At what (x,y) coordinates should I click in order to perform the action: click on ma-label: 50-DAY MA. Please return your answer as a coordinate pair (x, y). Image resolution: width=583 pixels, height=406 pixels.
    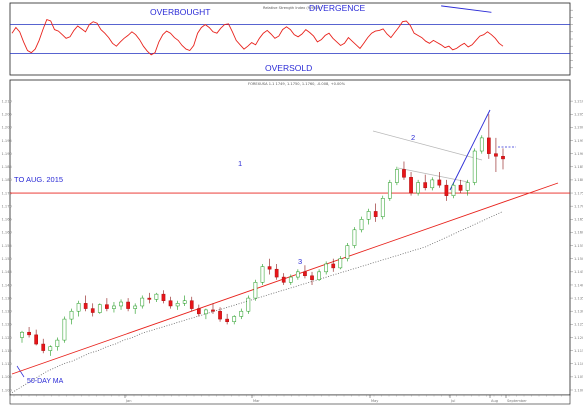
    Looking at the image, I should click on (45, 381).